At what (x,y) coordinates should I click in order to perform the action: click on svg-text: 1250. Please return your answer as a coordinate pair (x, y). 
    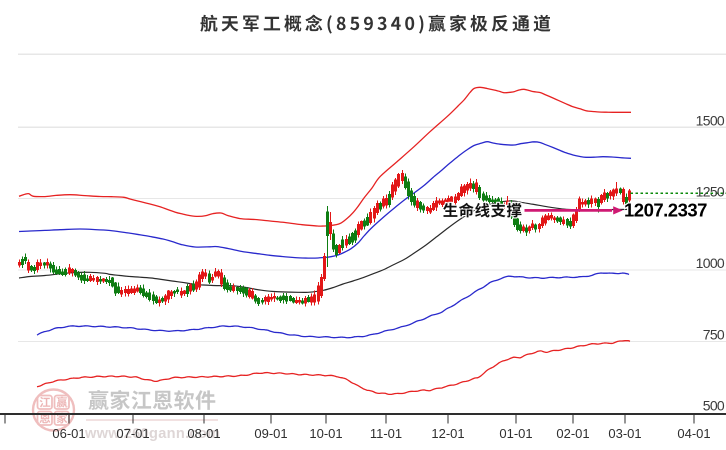
    Looking at the image, I should click on (710, 192).